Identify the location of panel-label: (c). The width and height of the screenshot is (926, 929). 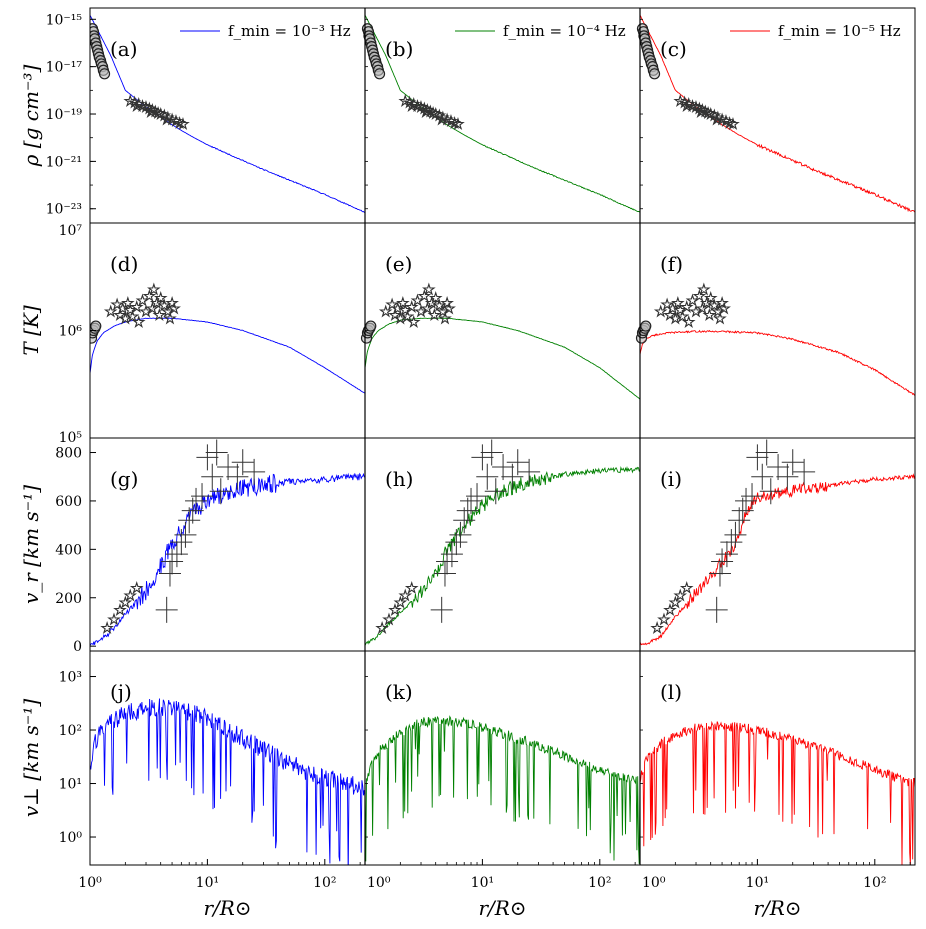
(673, 49).